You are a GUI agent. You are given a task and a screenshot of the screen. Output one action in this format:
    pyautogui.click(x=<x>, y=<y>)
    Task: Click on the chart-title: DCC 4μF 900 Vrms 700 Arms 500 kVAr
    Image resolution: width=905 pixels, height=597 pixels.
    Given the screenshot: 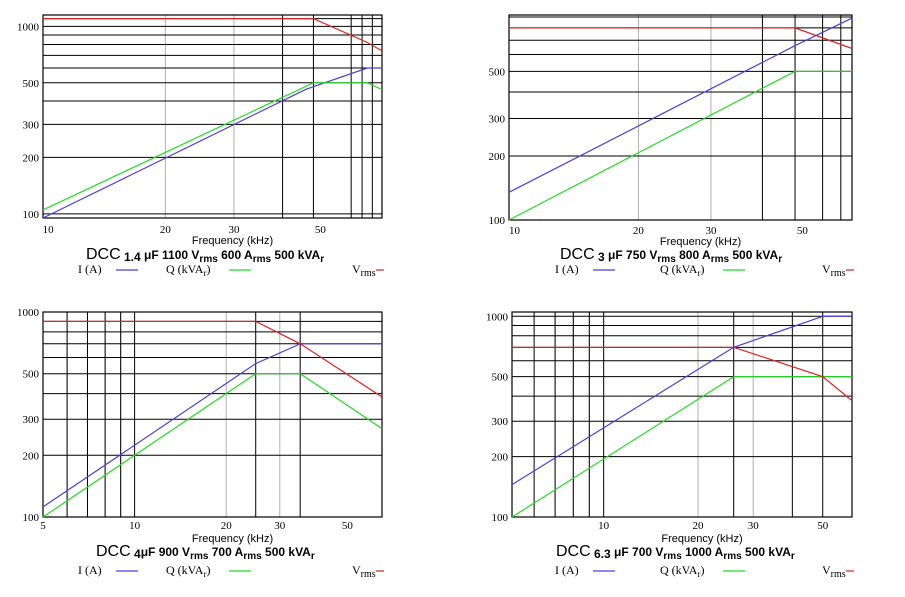 What is the action you would take?
    pyautogui.click(x=205, y=552)
    